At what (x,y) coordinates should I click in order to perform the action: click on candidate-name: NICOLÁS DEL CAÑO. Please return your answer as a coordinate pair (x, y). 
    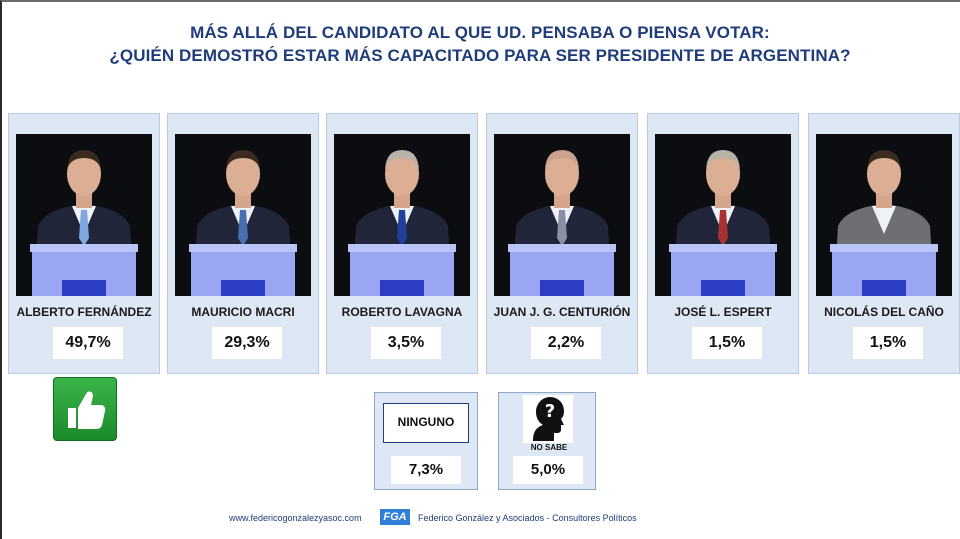
    Looking at the image, I should click on (884, 312).